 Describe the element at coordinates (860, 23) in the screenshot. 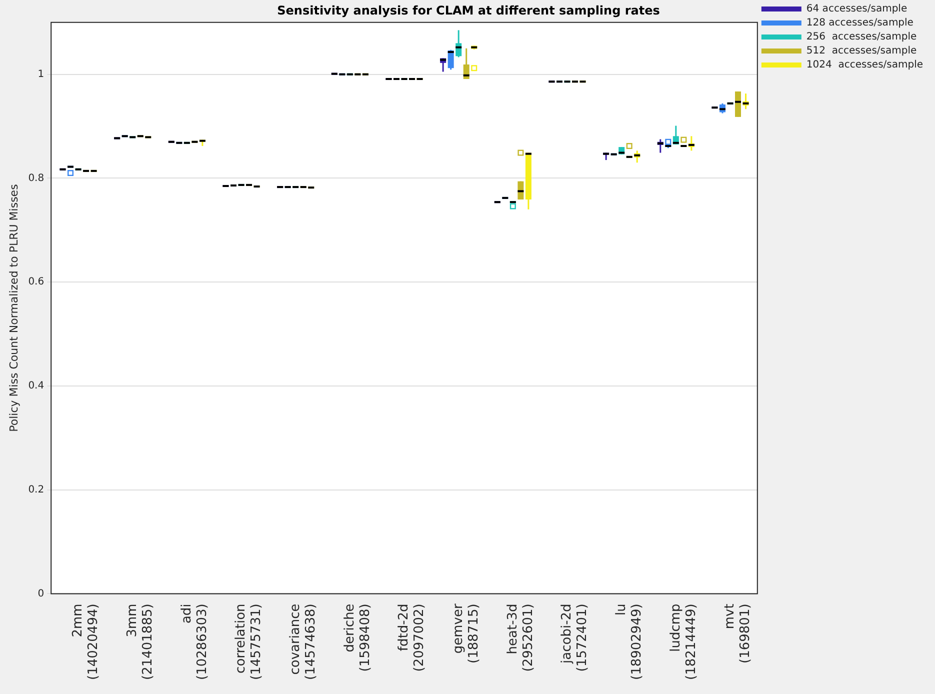

I see `legend-label: 128 accesses/sample` at that location.